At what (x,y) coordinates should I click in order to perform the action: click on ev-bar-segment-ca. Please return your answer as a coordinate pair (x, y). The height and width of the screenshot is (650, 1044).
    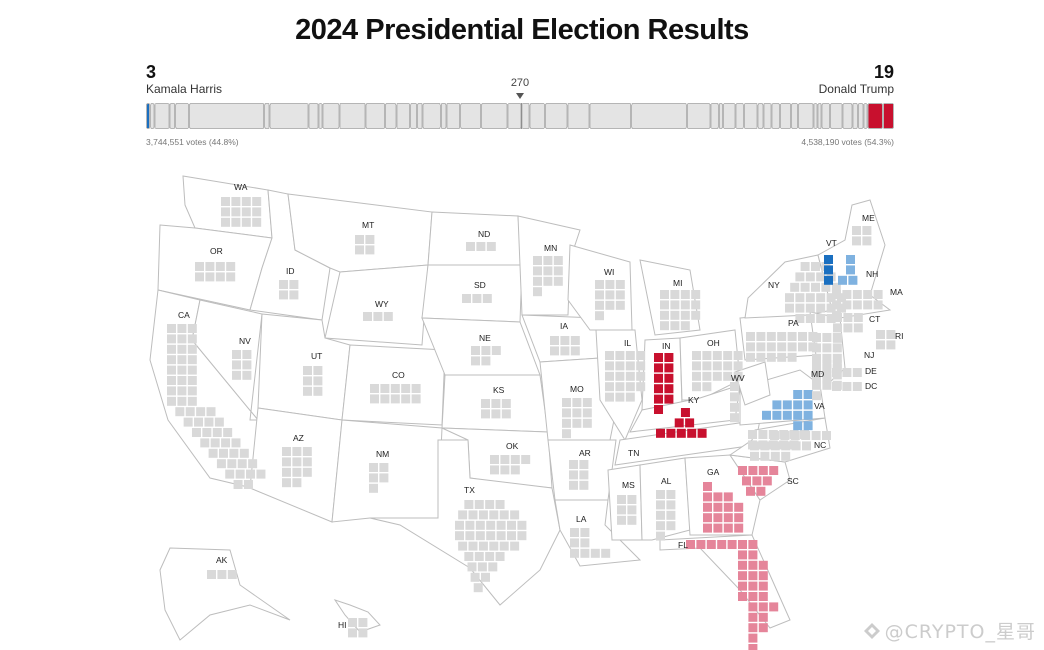
    Looking at the image, I should click on (227, 116).